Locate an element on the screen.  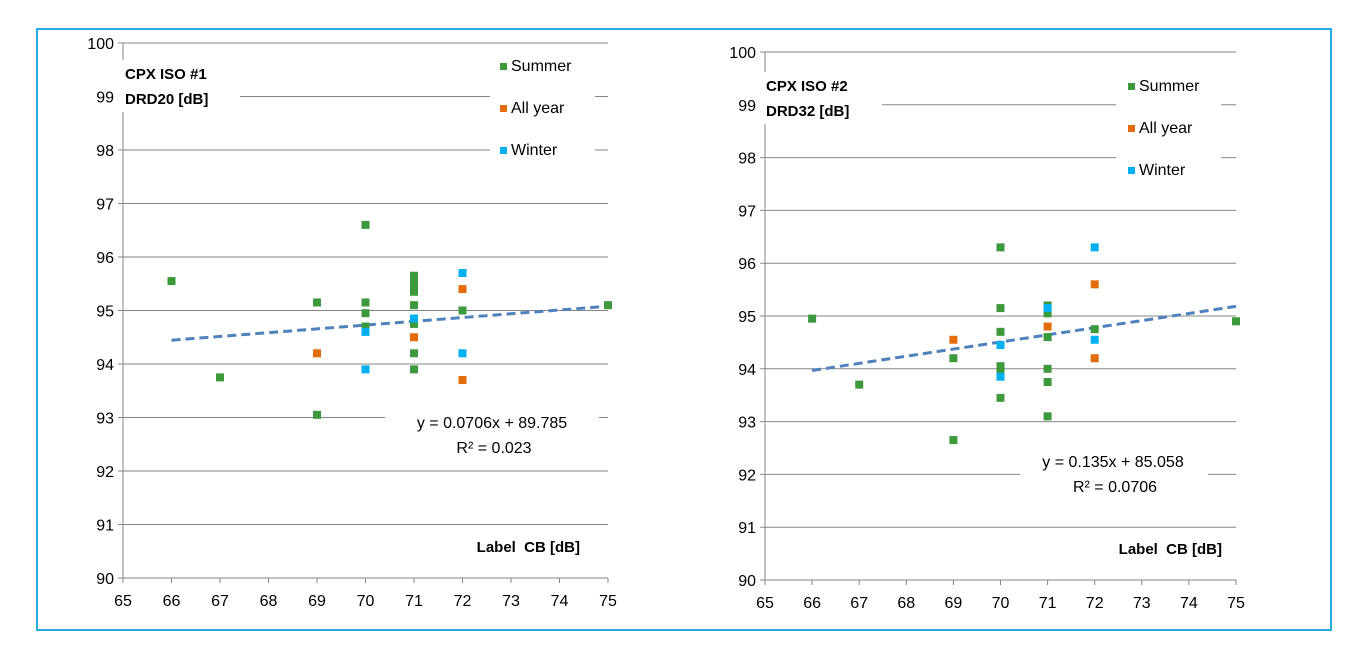
legend-label-all-year: All year is located at coordinates (538, 108).